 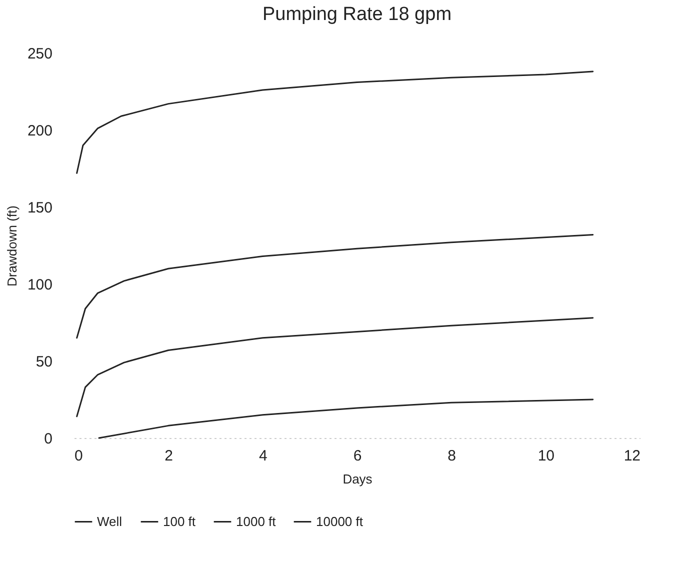 I want to click on y-tick-label: 200, so click(x=39, y=131).